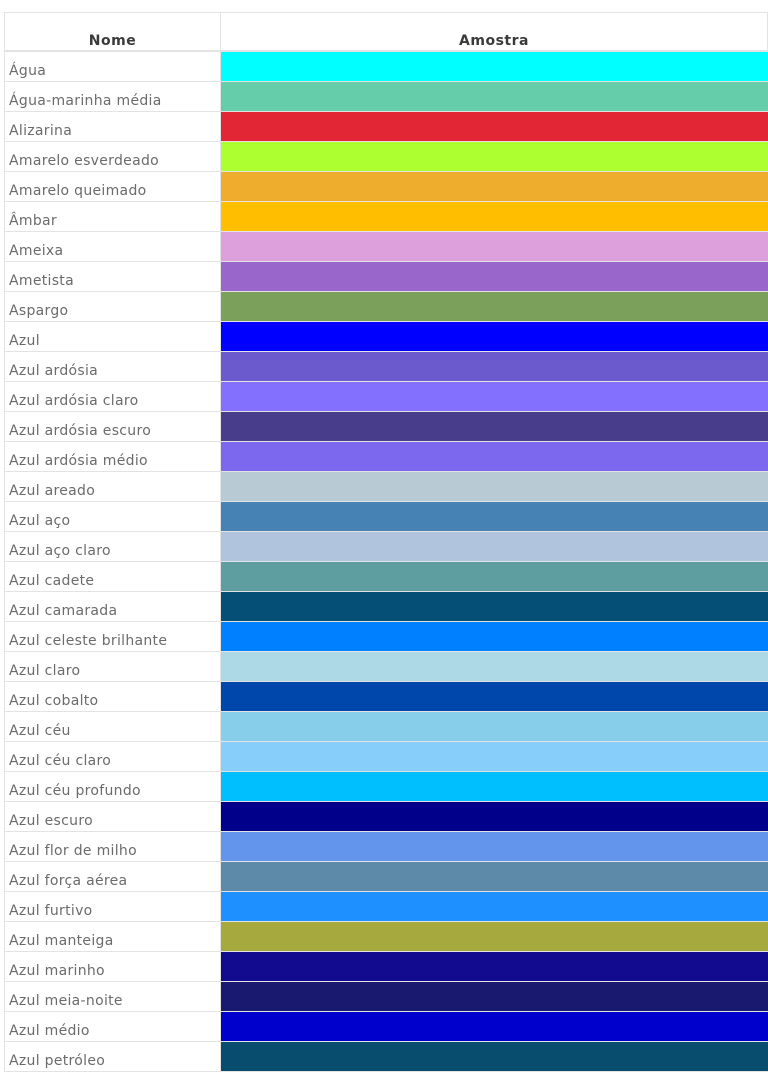 This screenshot has width=768, height=1072. Describe the element at coordinates (112, 1056) in the screenshot. I see `color-name: Azul petróleo` at that location.